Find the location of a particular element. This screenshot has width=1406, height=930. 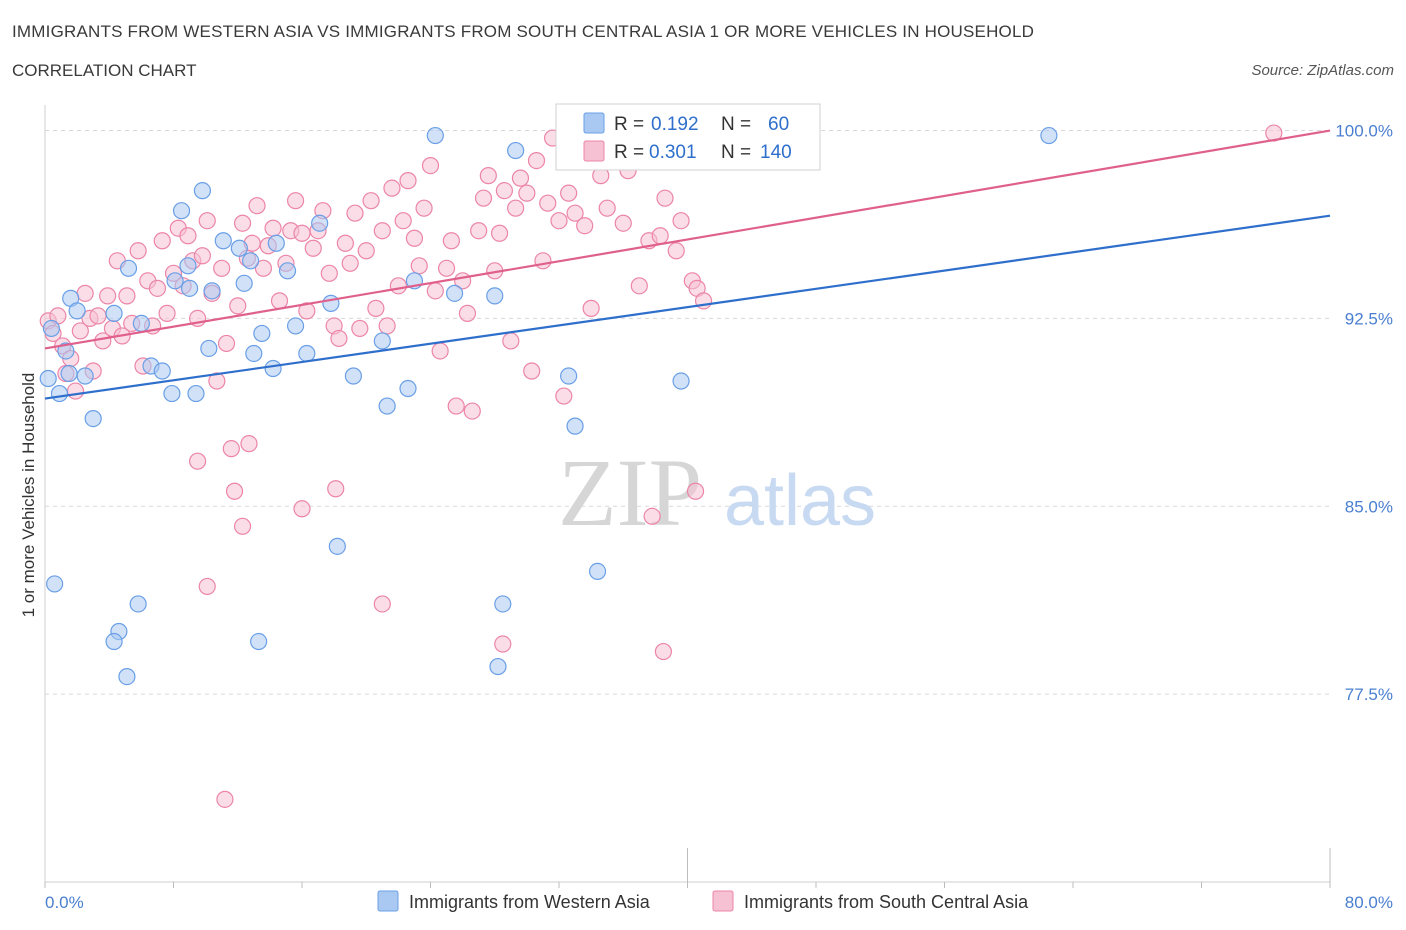

legend-r-label-1: R = is located at coordinates (629, 124).